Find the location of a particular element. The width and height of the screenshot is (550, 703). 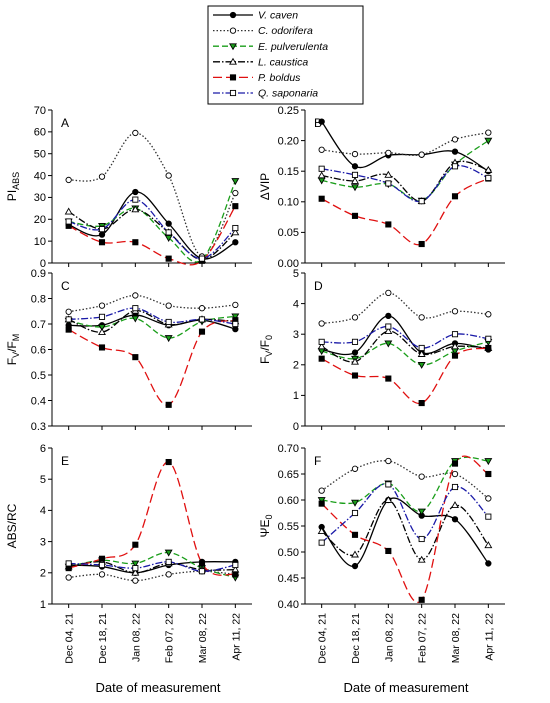

panel-d-y-tick-label: 1 is located at coordinates (296, 396).